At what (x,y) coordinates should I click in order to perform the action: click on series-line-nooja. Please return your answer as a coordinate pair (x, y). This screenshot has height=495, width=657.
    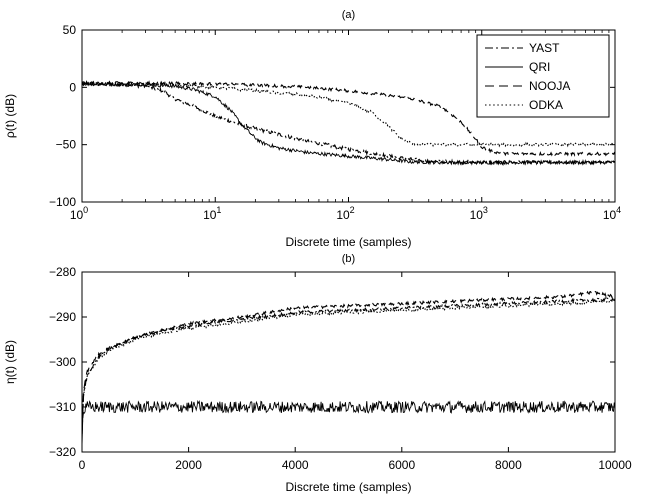
    Looking at the image, I should click on (348, 118).